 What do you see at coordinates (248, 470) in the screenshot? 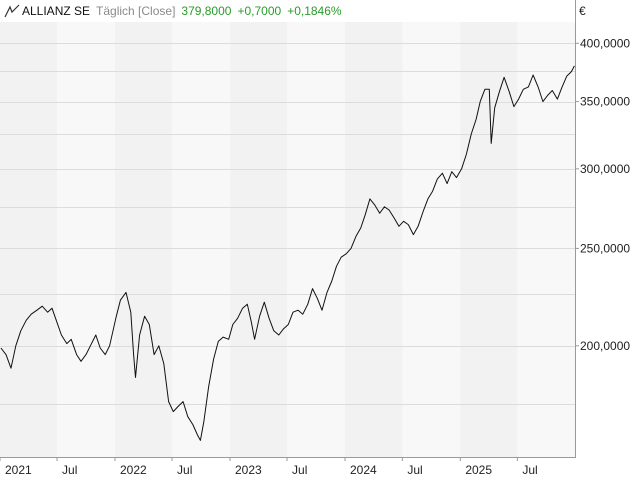
I see `x-tick-label: 2023` at bounding box center [248, 470].